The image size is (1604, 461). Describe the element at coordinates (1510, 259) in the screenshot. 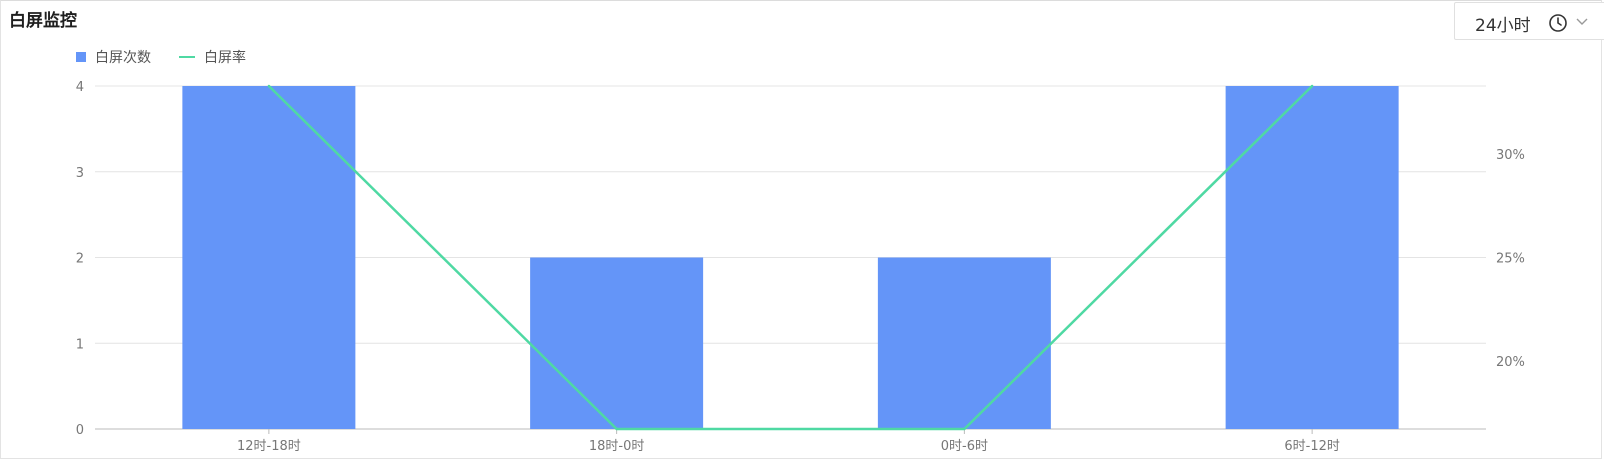

I see `y-right-tick-label: 25%` at that location.